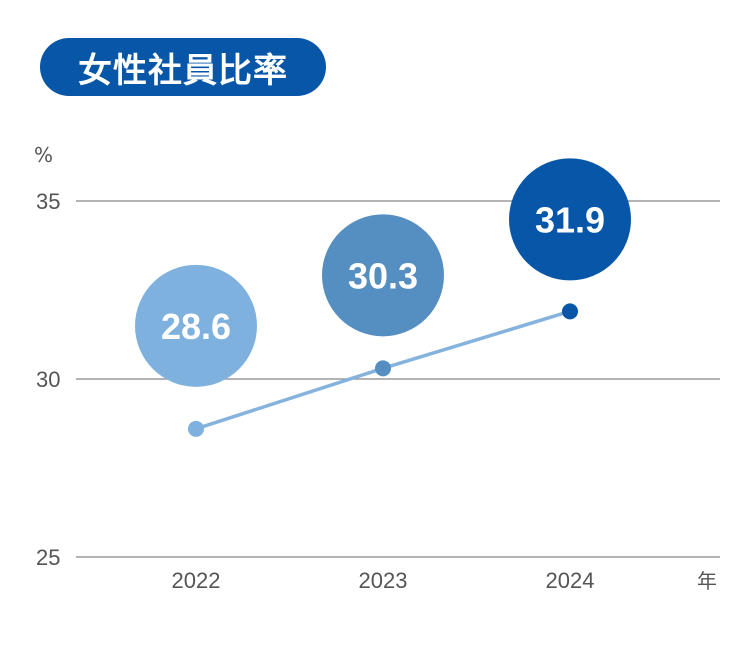  Describe the element at coordinates (183, 67) in the screenshot. I see `chart-title: 女性社員比率` at that location.